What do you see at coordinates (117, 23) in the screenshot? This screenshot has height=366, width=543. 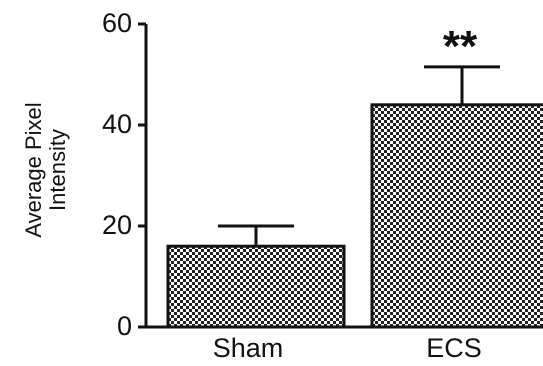 I see `y-tick-label-3: 60` at bounding box center [117, 23].